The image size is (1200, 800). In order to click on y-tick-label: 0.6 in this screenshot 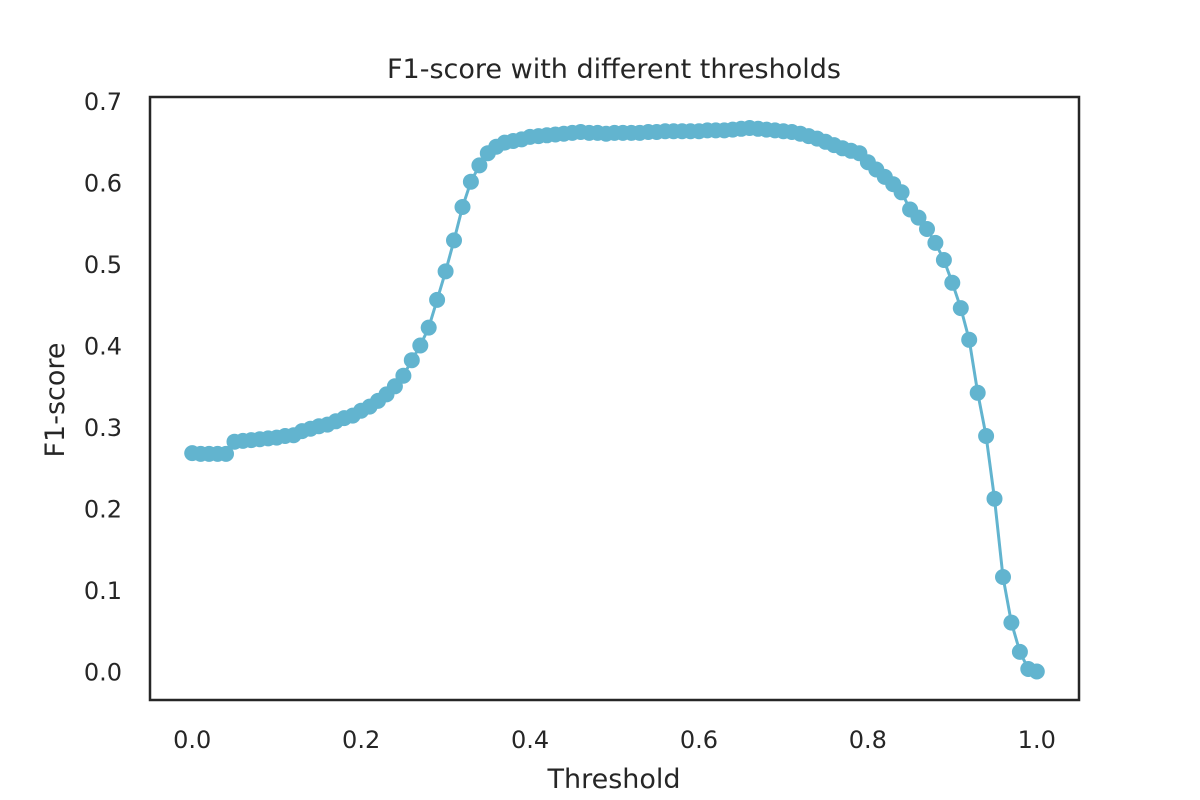, I will do `click(103, 184)`.